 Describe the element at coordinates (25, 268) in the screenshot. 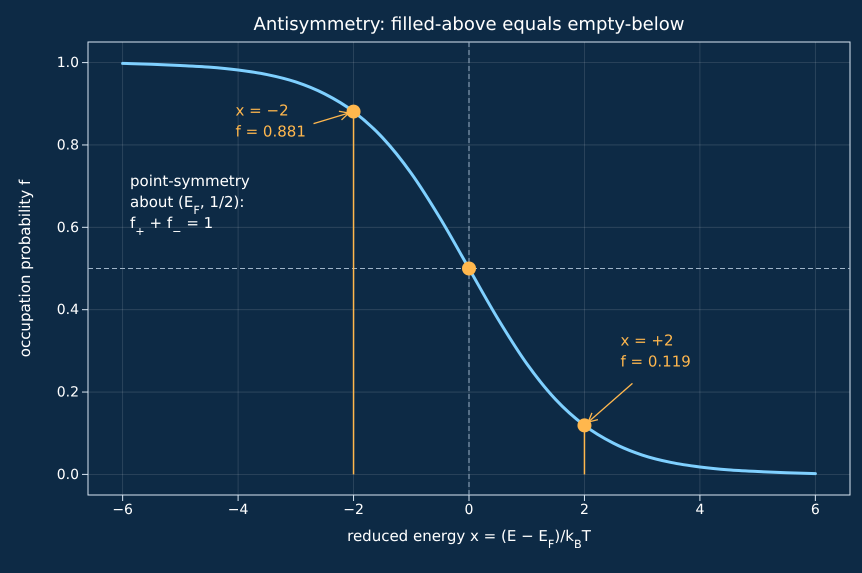

I see `y-axis-title: occupation probability f` at that location.